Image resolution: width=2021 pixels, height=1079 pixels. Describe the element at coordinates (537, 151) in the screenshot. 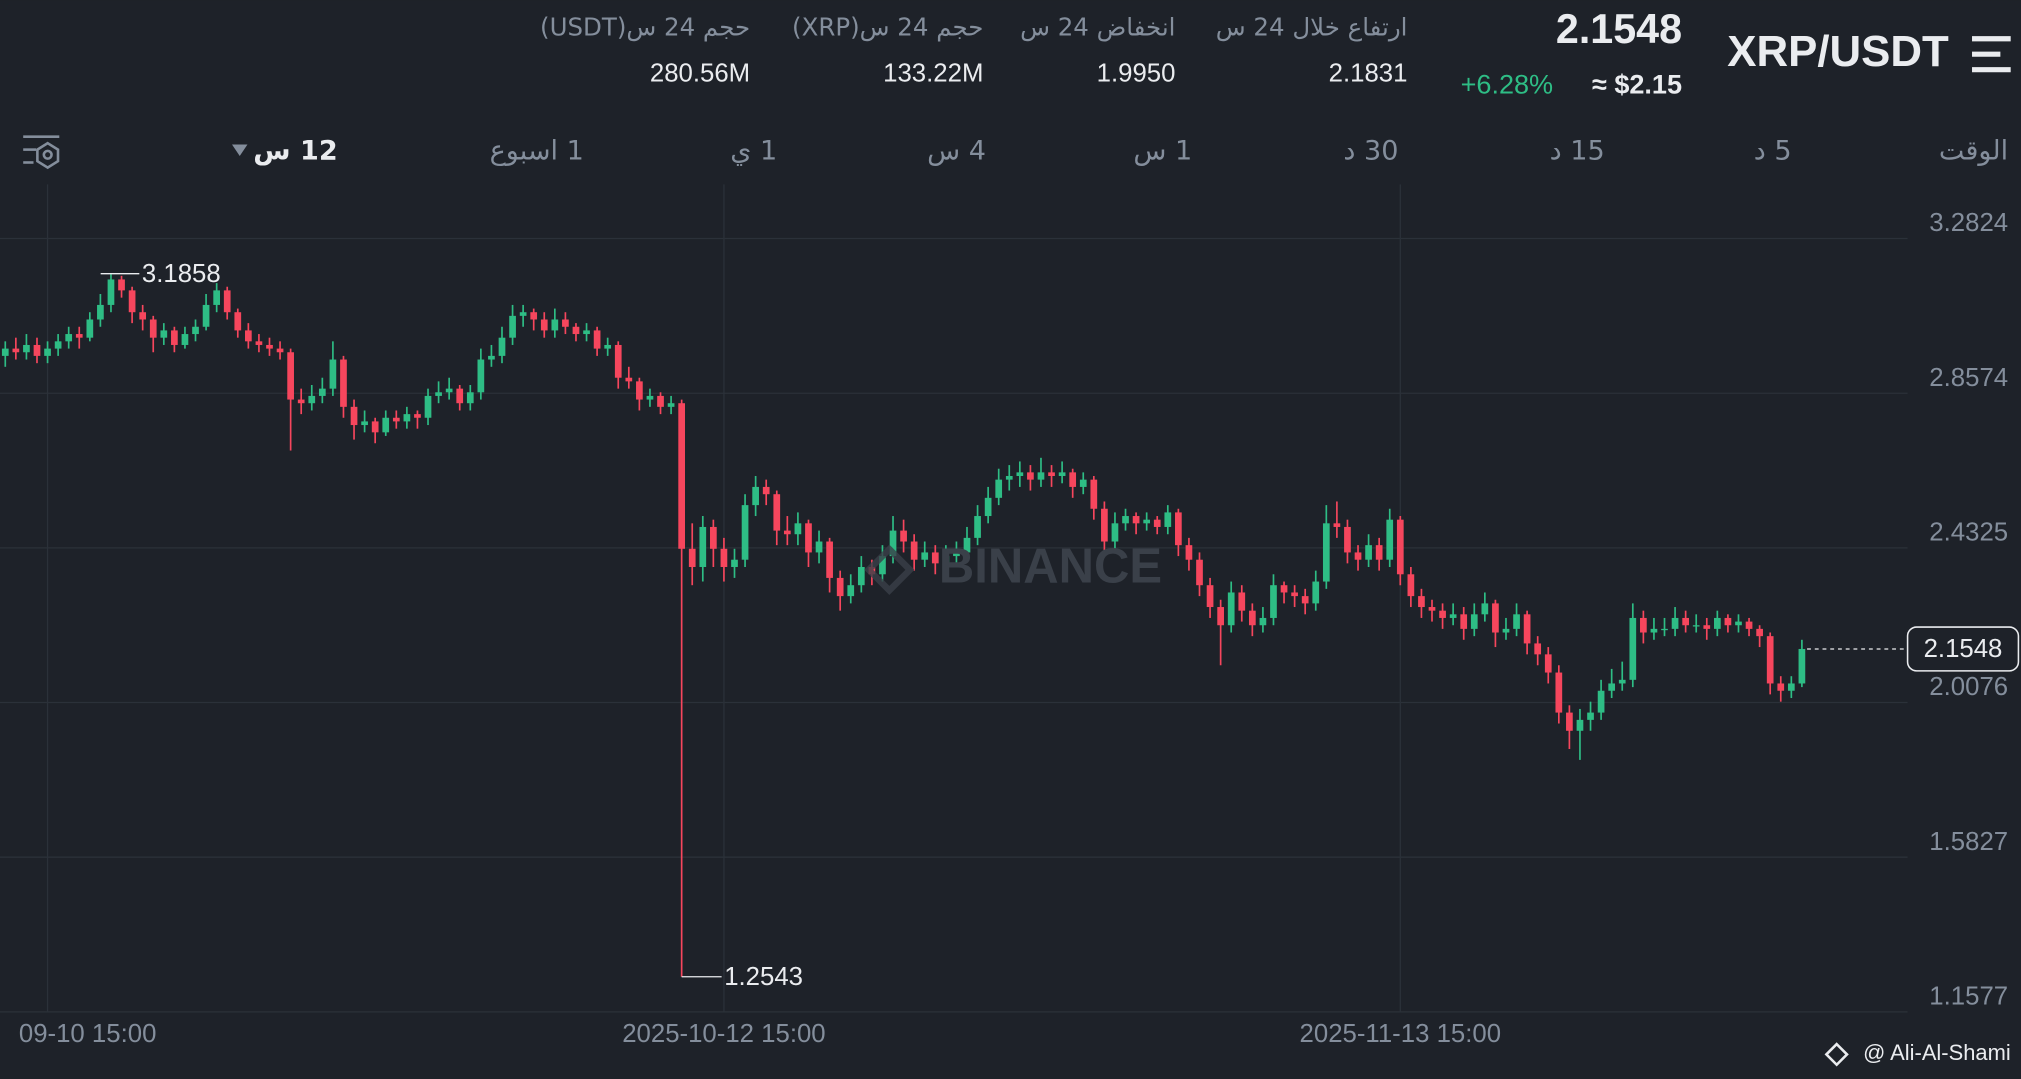

I see `interval-option: 1 اسبوع` at that location.